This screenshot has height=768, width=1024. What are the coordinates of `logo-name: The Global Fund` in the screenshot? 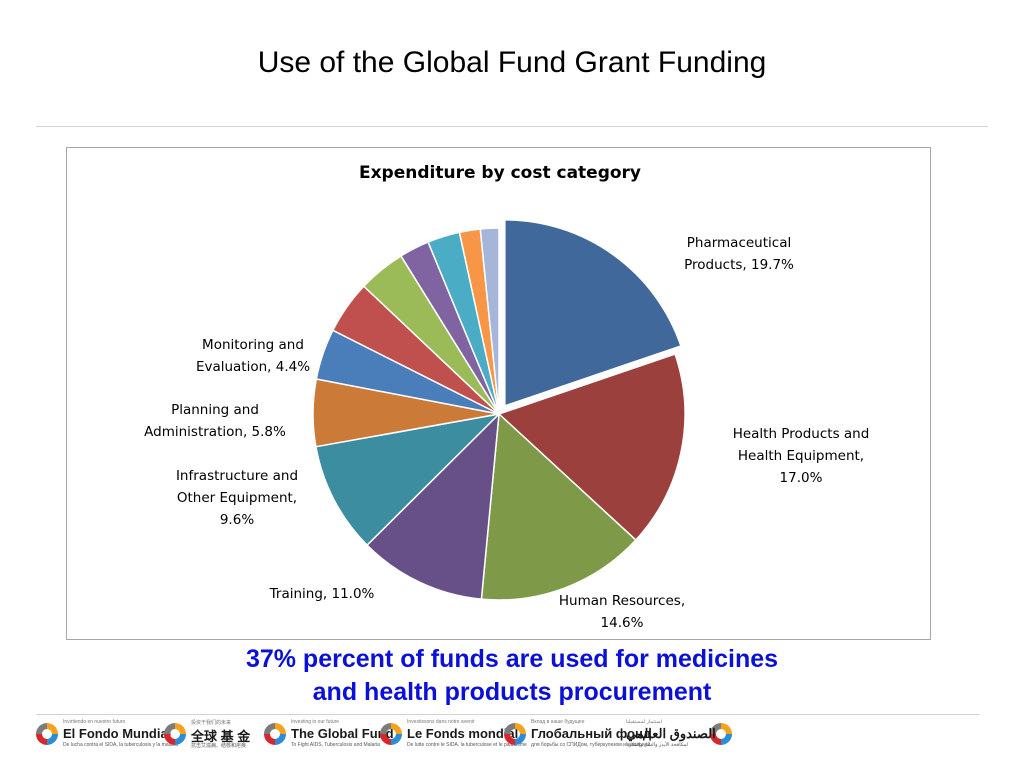 It's located at (342, 733).